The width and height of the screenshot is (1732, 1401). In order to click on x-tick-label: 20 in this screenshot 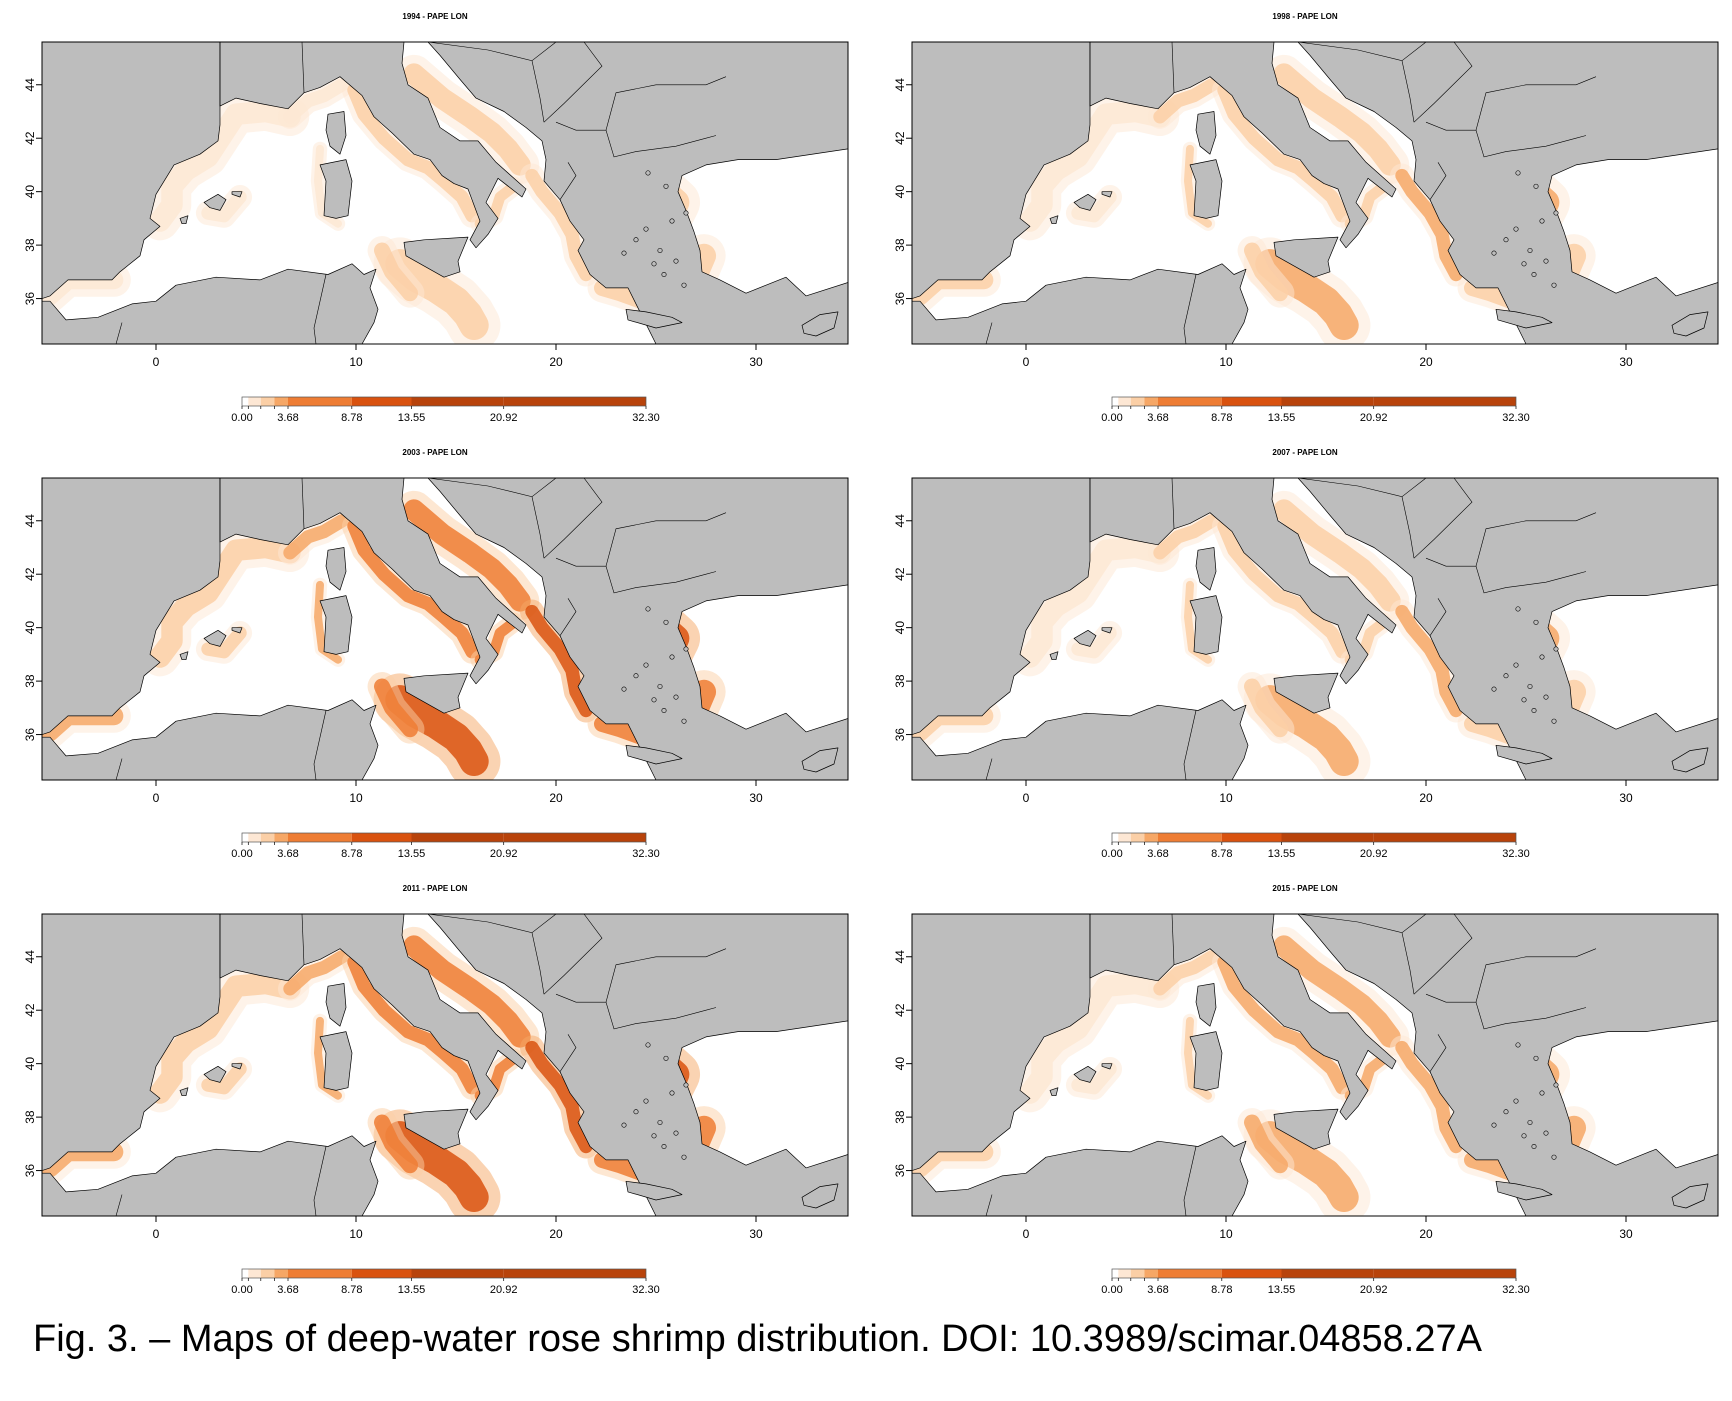, I will do `click(556, 1234)`.